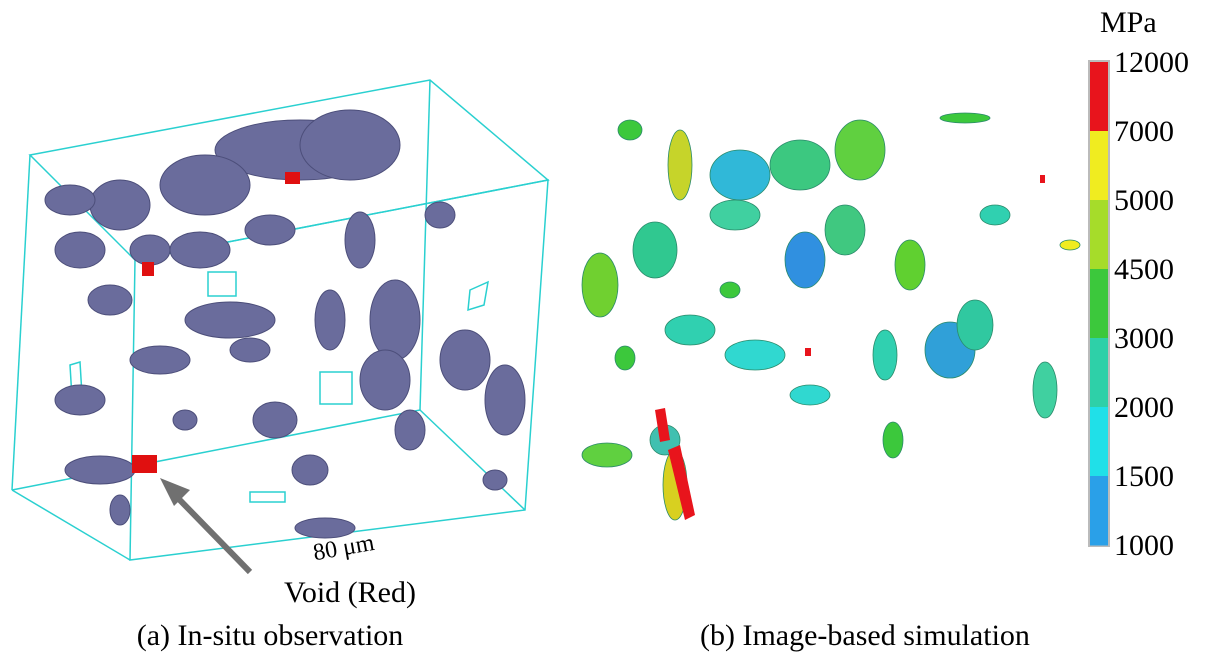  Describe the element at coordinates (1144, 545) in the screenshot. I see `colorbar-label: 1000` at that location.